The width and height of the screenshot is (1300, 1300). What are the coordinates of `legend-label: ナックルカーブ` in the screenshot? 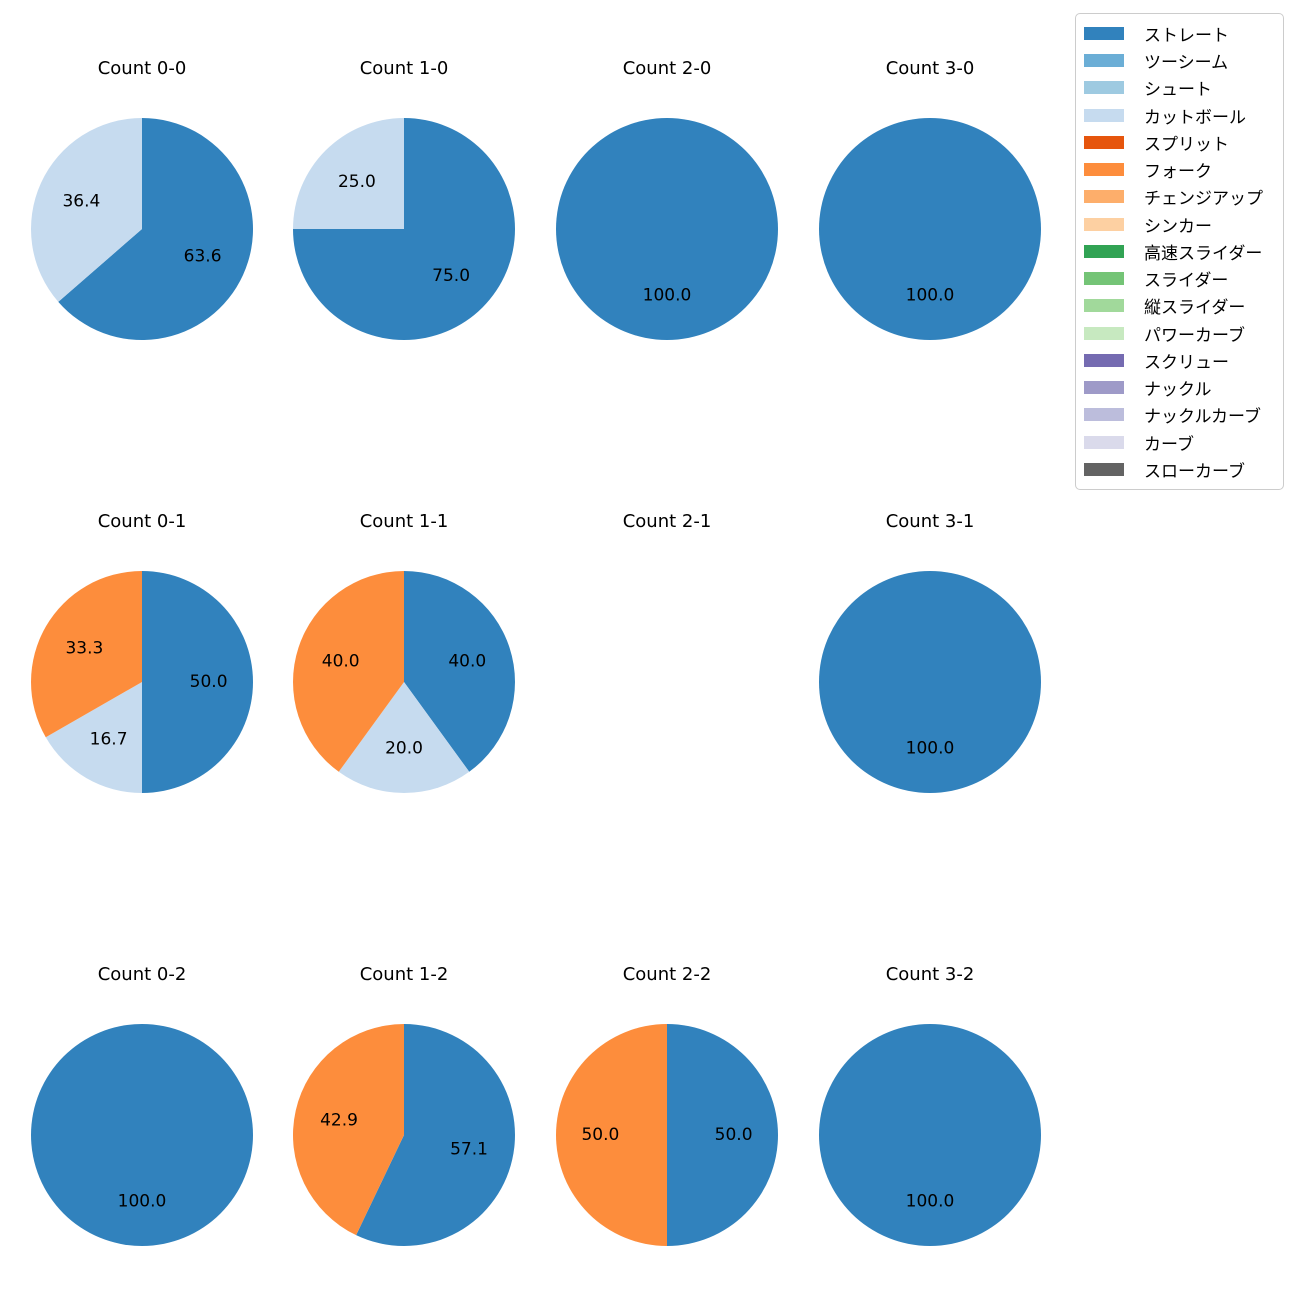 It's located at (1202, 417).